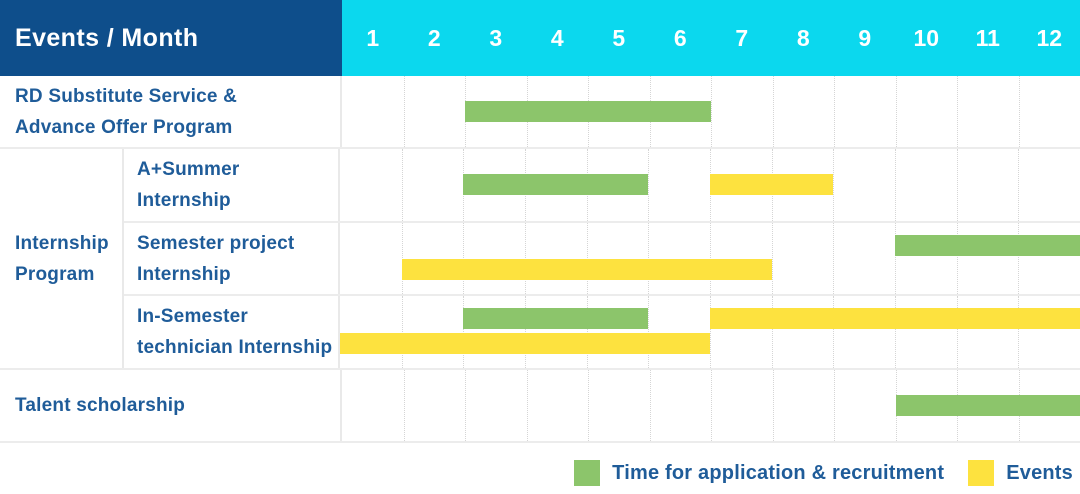 Image resolution: width=1080 pixels, height=494 pixels. What do you see at coordinates (232, 185) in the screenshot?
I see `row-label: A+Summer Internship` at bounding box center [232, 185].